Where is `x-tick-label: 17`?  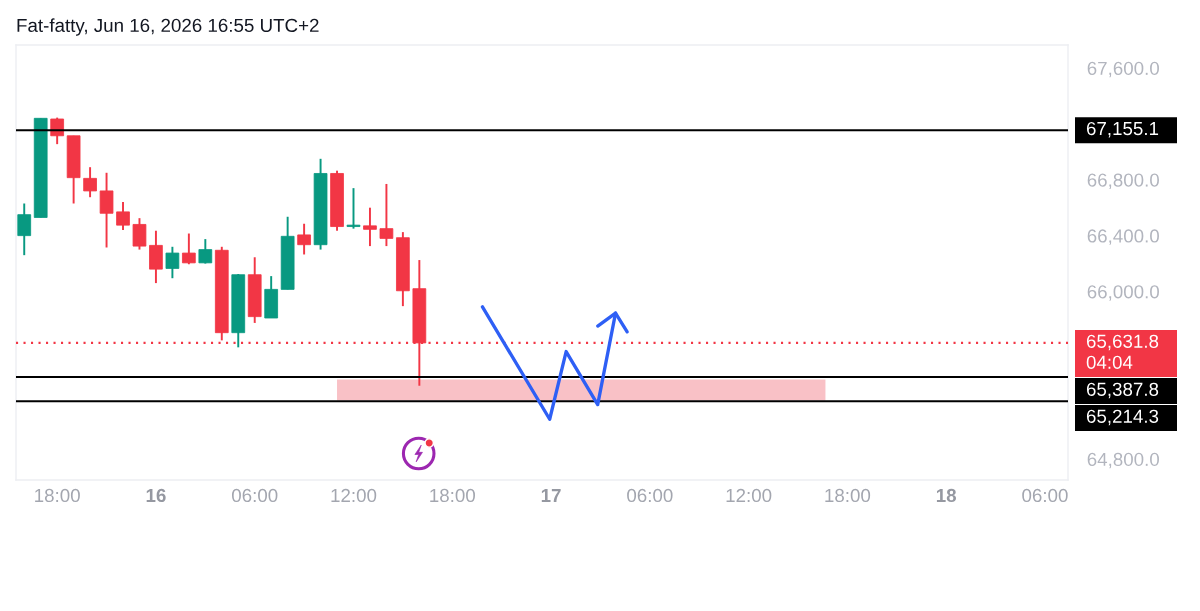 x-tick-label: 17 is located at coordinates (551, 495).